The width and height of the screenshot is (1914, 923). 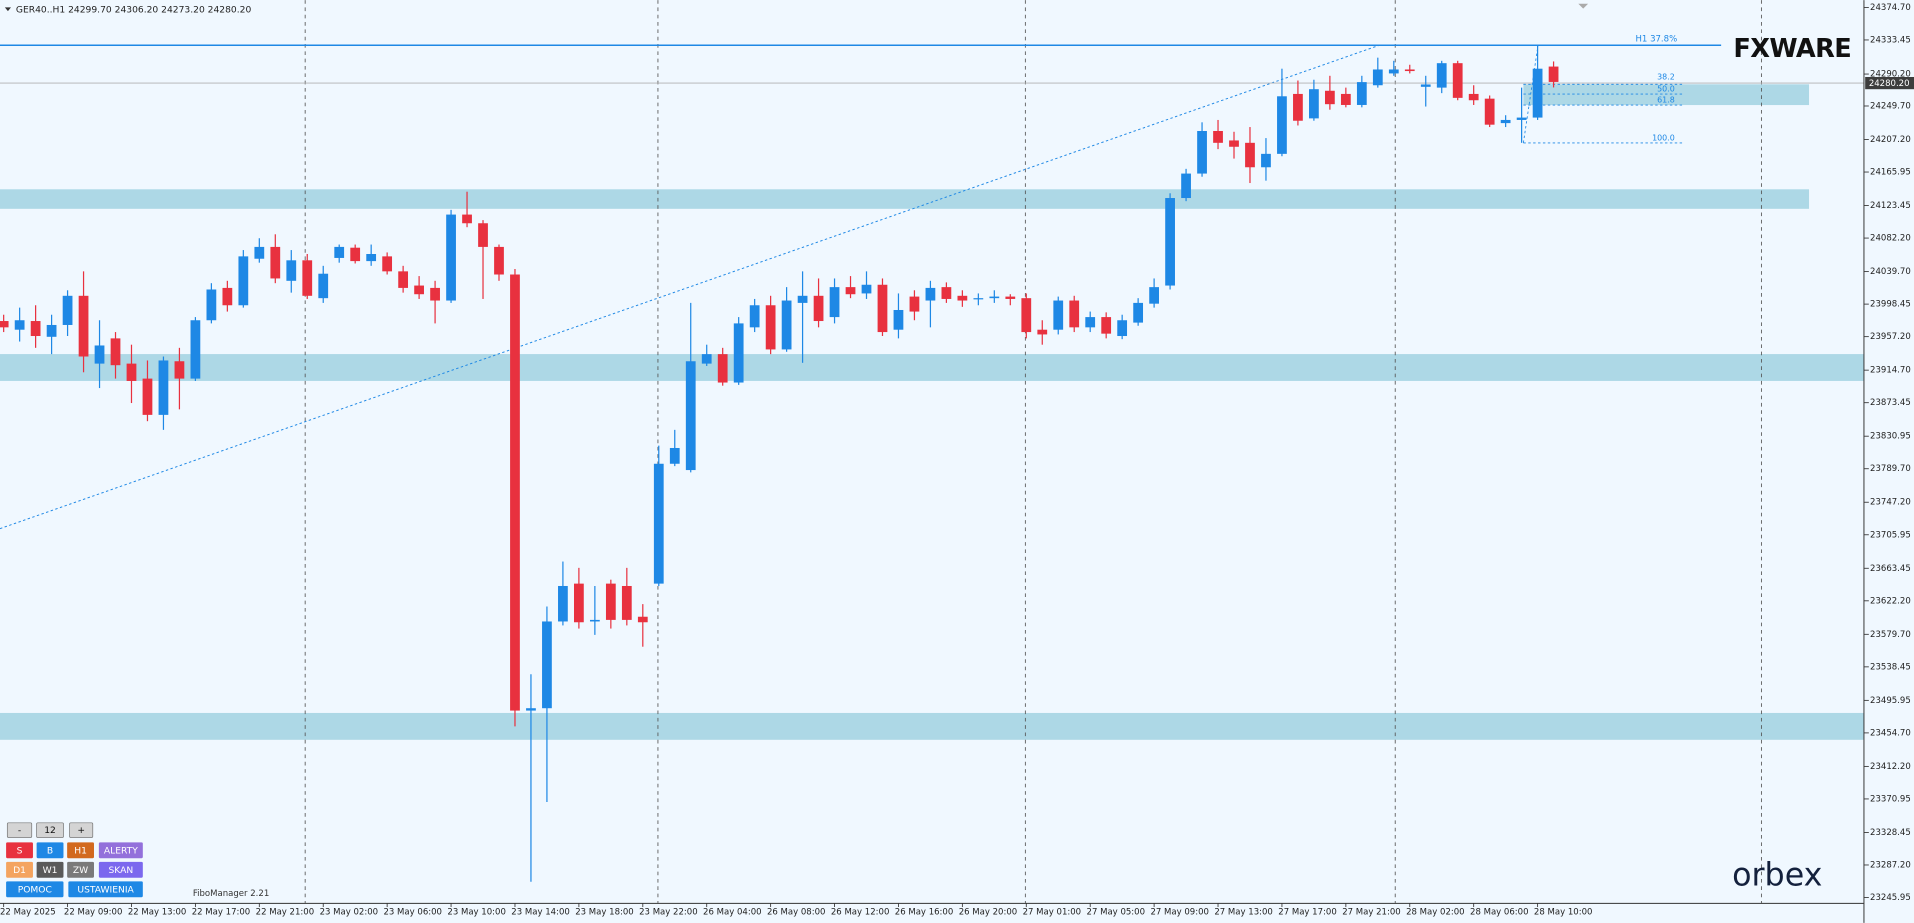 What do you see at coordinates (1890, 865) in the screenshot?
I see `y-tick-label: 23287.20` at bounding box center [1890, 865].